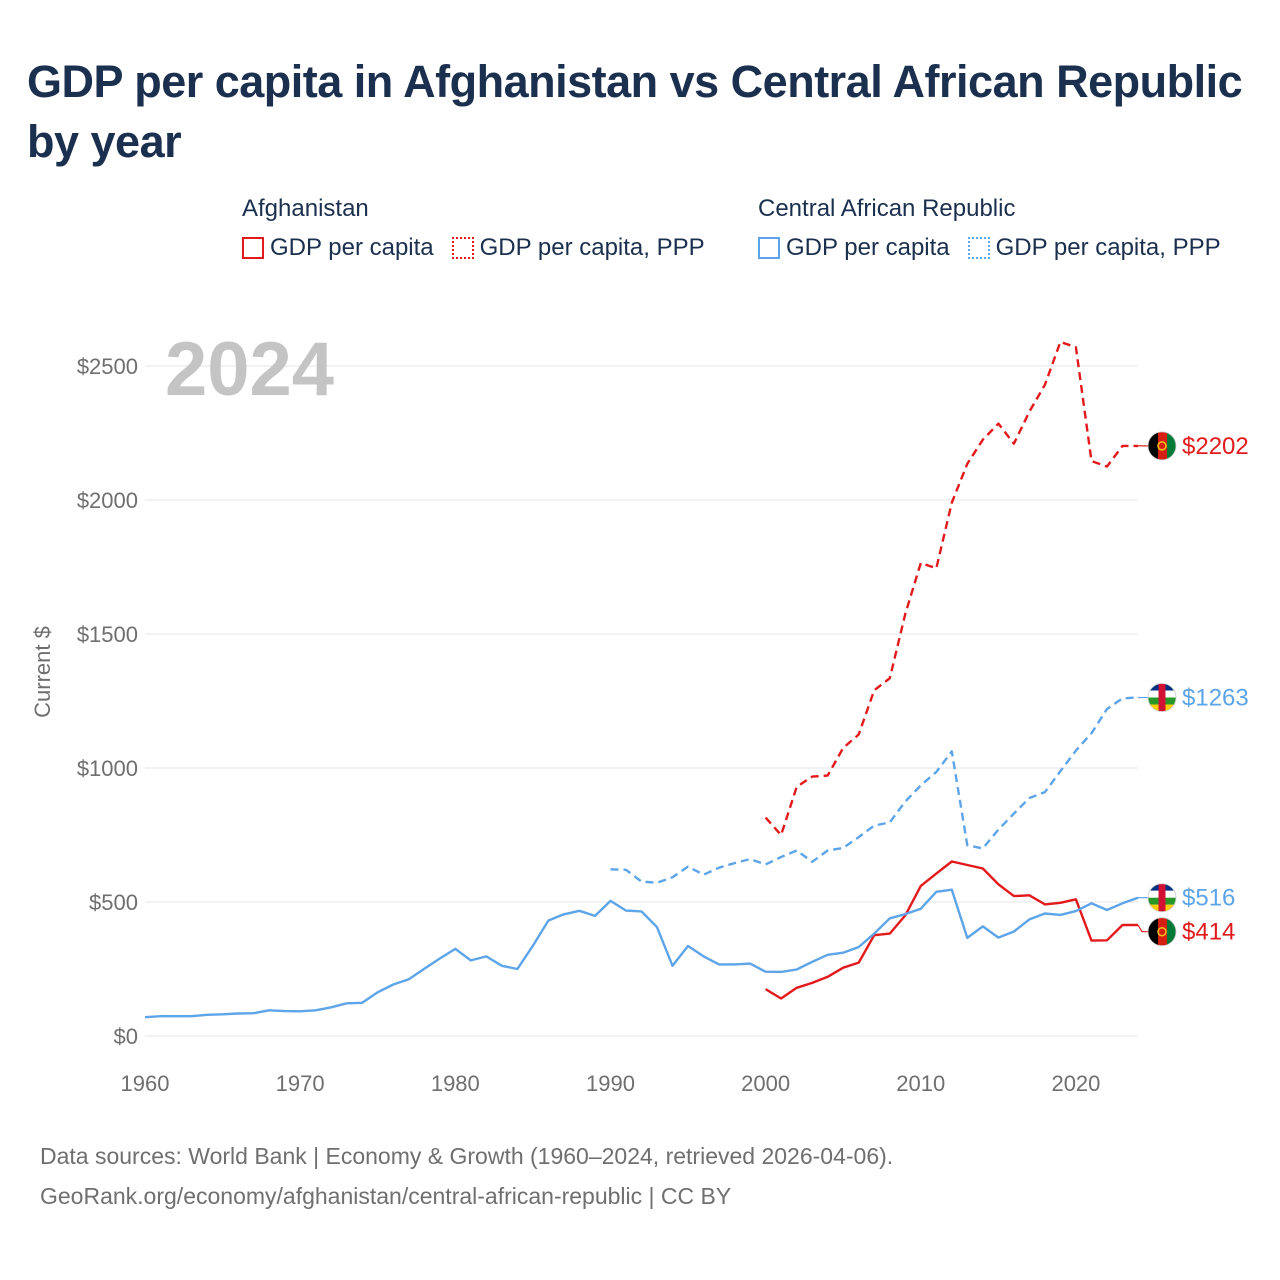 The height and width of the screenshot is (1280, 1280). I want to click on legend-item-afghanistan-gdp-ppp: GDP per capita, PPP, so click(578, 248).